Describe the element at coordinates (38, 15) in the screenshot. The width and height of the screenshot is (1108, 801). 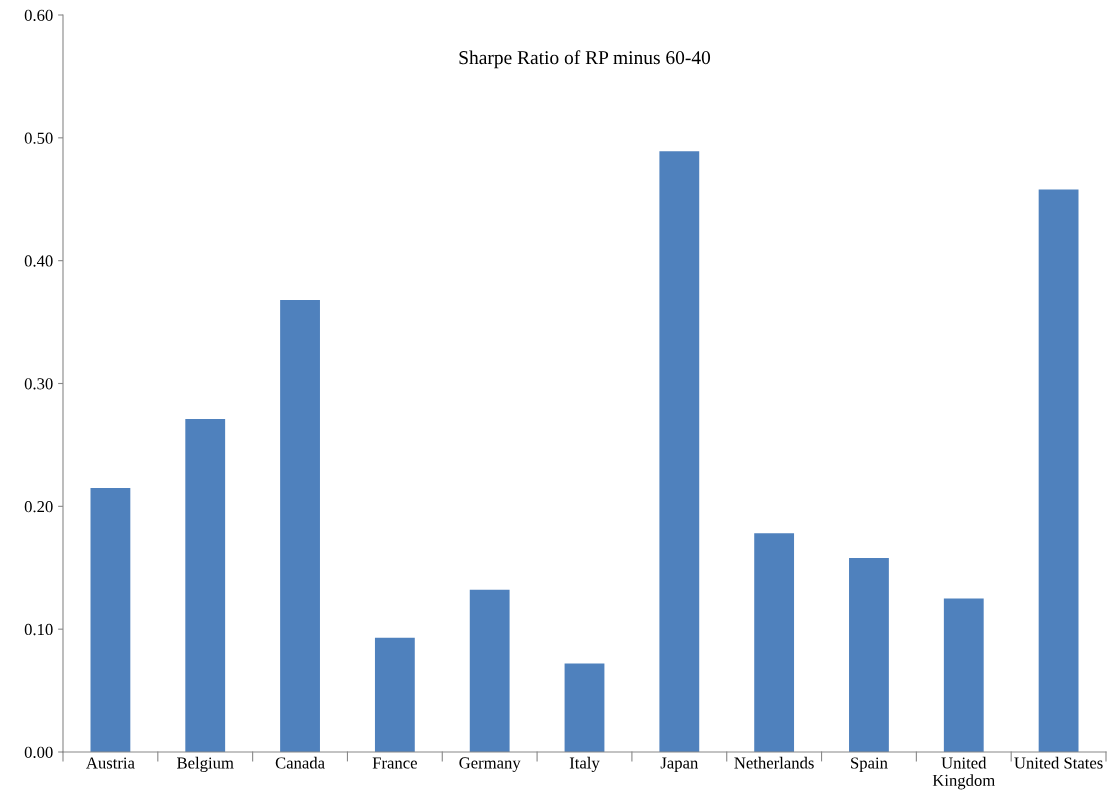
I see `y-tick-label: 0.60` at that location.